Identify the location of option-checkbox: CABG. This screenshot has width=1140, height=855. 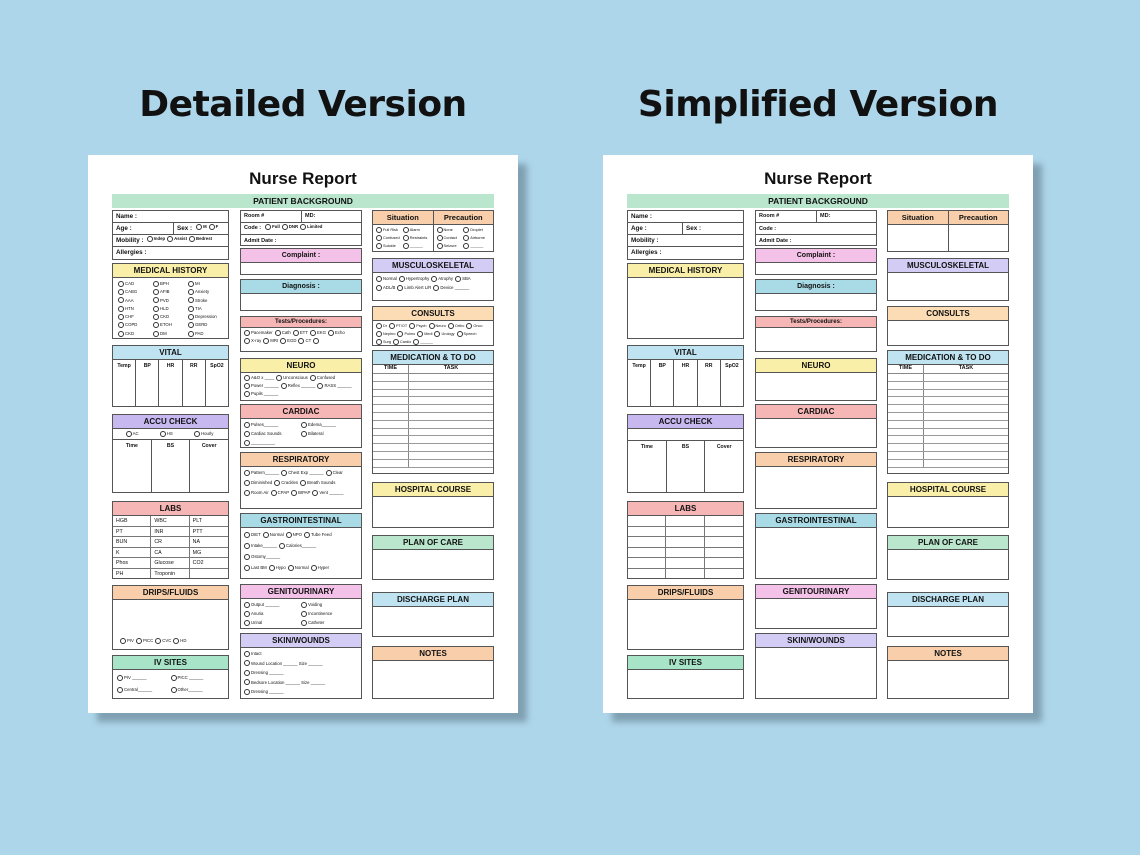
(134, 292).